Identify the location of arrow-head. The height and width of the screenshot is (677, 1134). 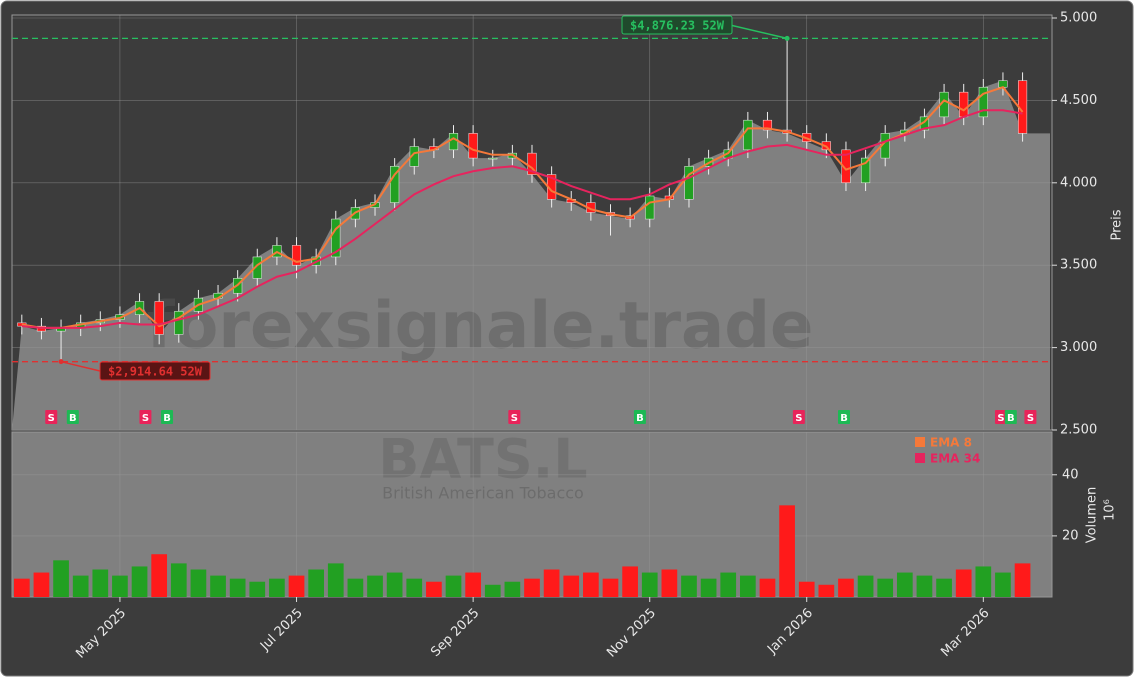
(61, 362).